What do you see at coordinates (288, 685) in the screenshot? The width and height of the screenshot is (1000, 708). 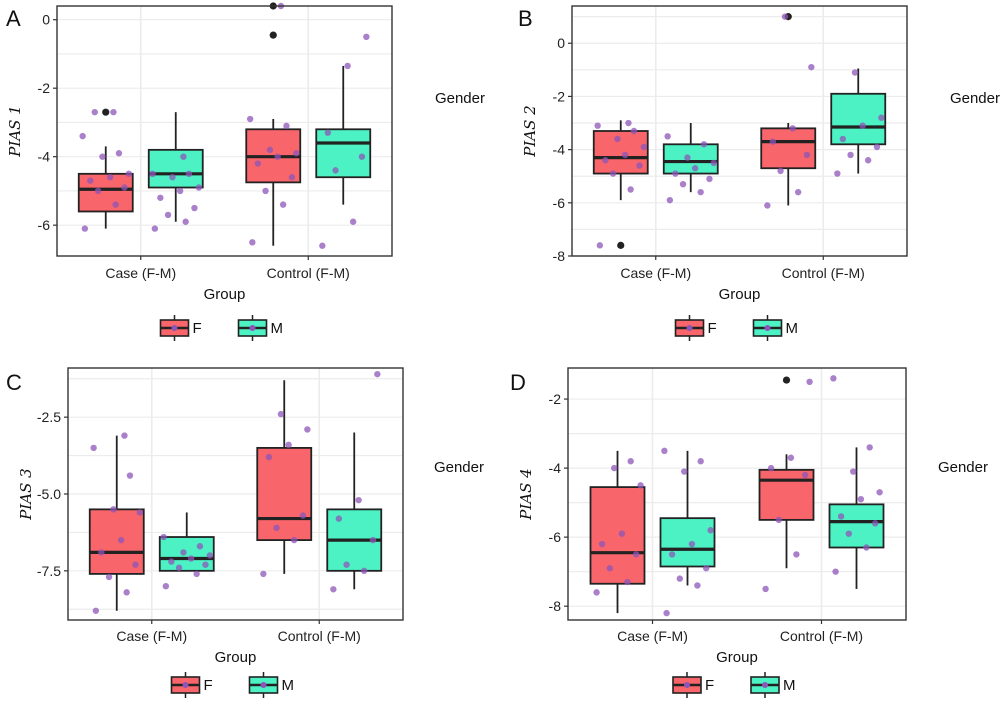 I see `legend-label: M` at bounding box center [288, 685].